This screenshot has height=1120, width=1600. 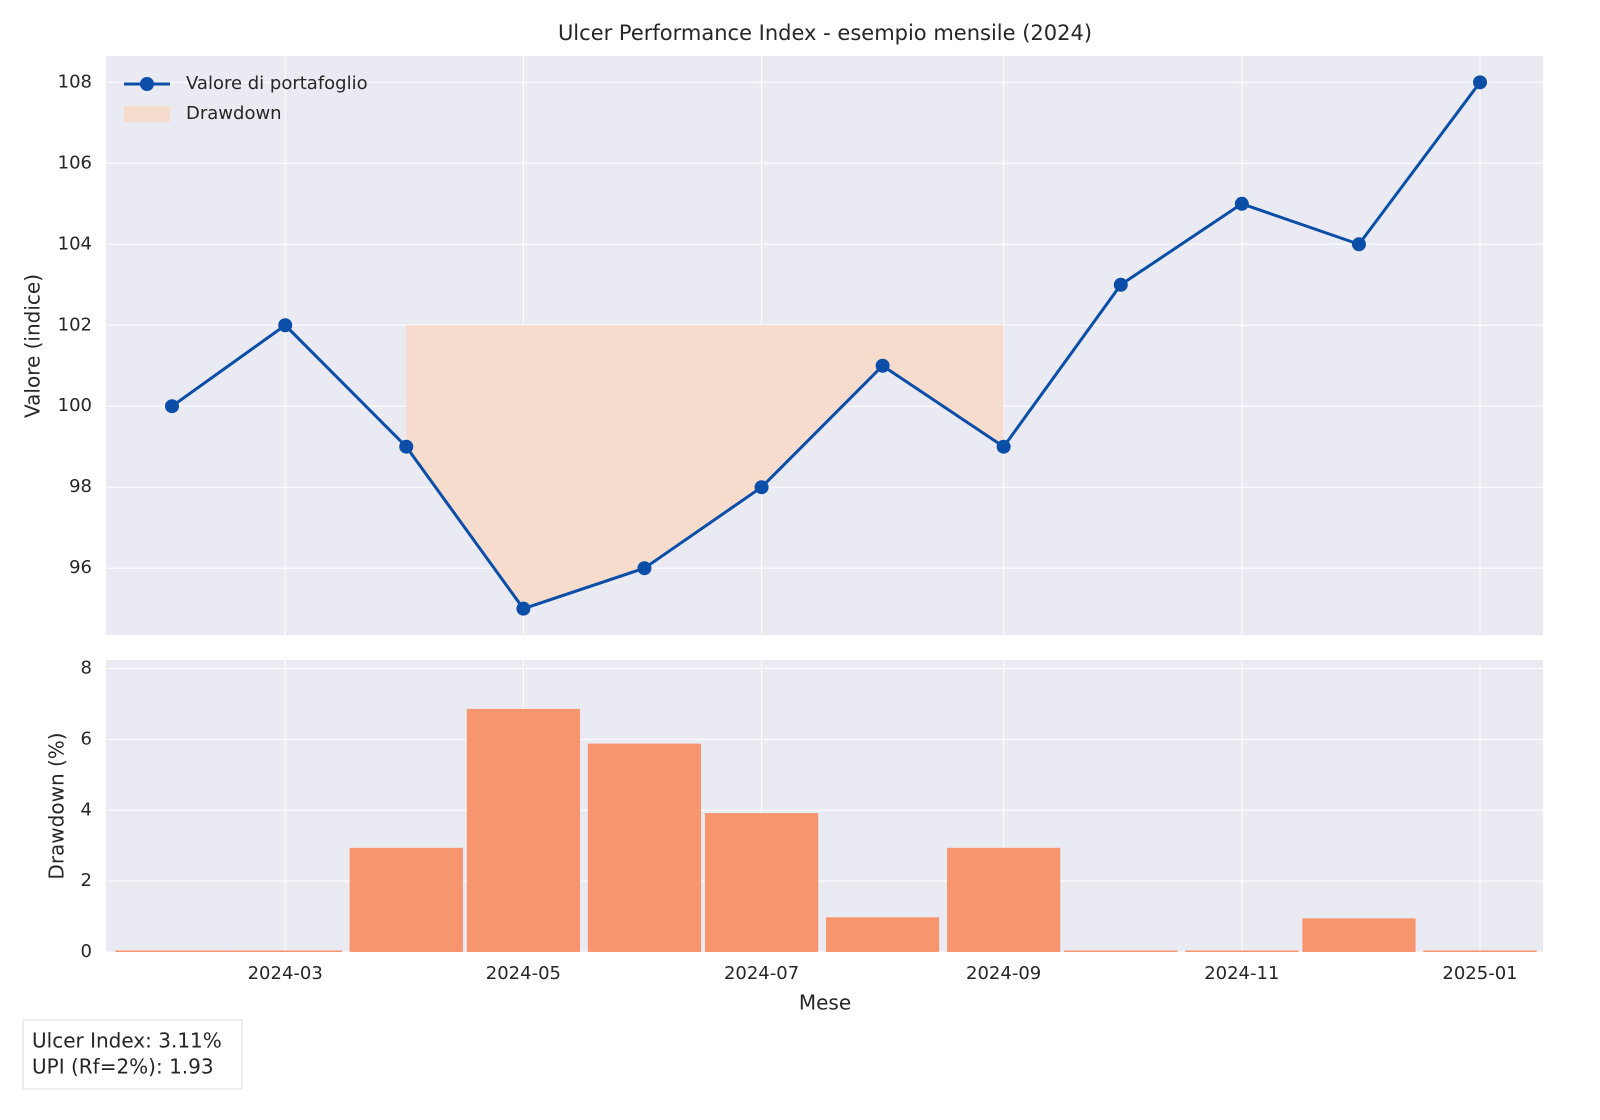 I want to click on drawdown-area, so click(x=705, y=467).